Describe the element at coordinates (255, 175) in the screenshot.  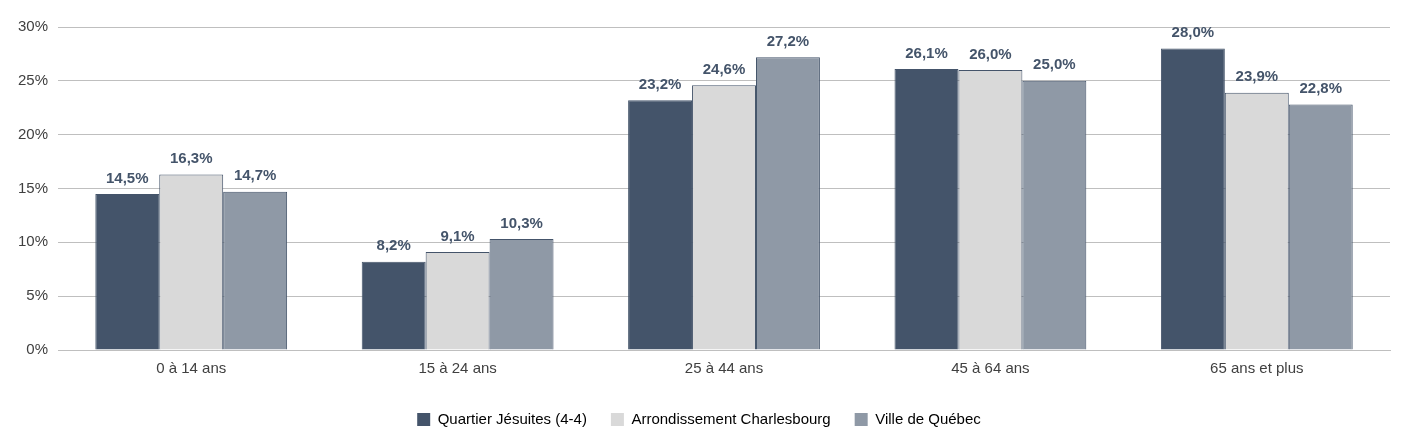
I see `data-label: 14,7%` at that location.